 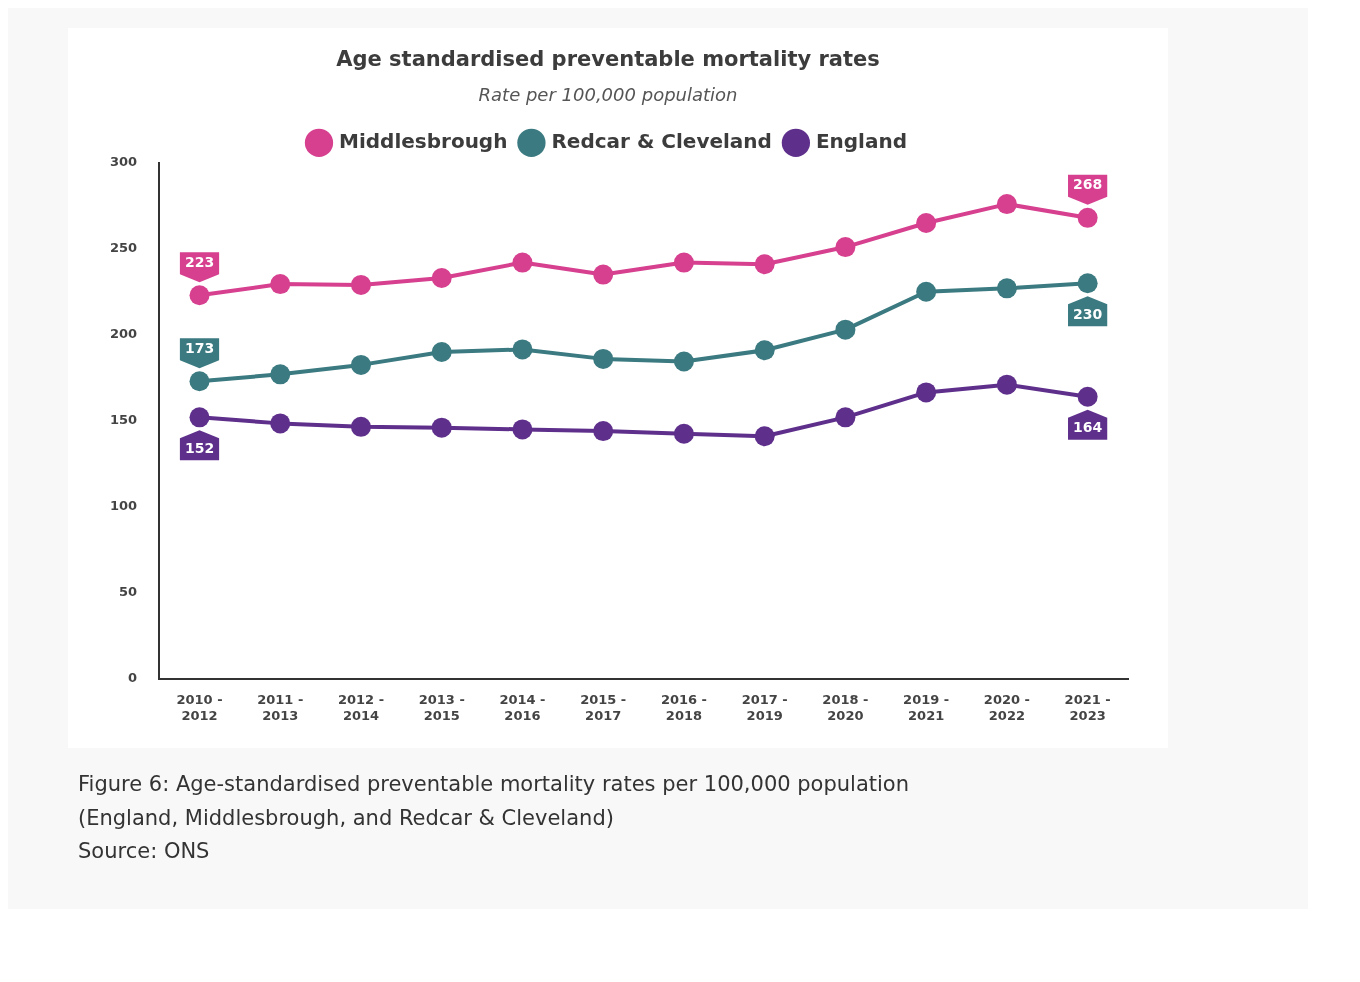 What do you see at coordinates (494, 801) in the screenshot?
I see `caption: Figure 6: Age-standardised preventable mortality rates per 100,000 population (England, Middlesbrough, and Redcar & Cleveland)` at bounding box center [494, 801].